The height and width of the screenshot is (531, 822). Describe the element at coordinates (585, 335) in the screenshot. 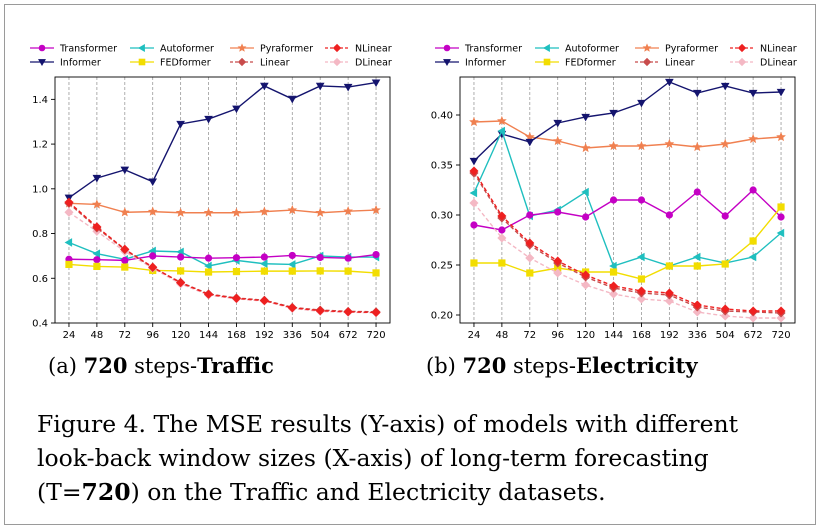

I see `x-tick-label: 120` at that location.